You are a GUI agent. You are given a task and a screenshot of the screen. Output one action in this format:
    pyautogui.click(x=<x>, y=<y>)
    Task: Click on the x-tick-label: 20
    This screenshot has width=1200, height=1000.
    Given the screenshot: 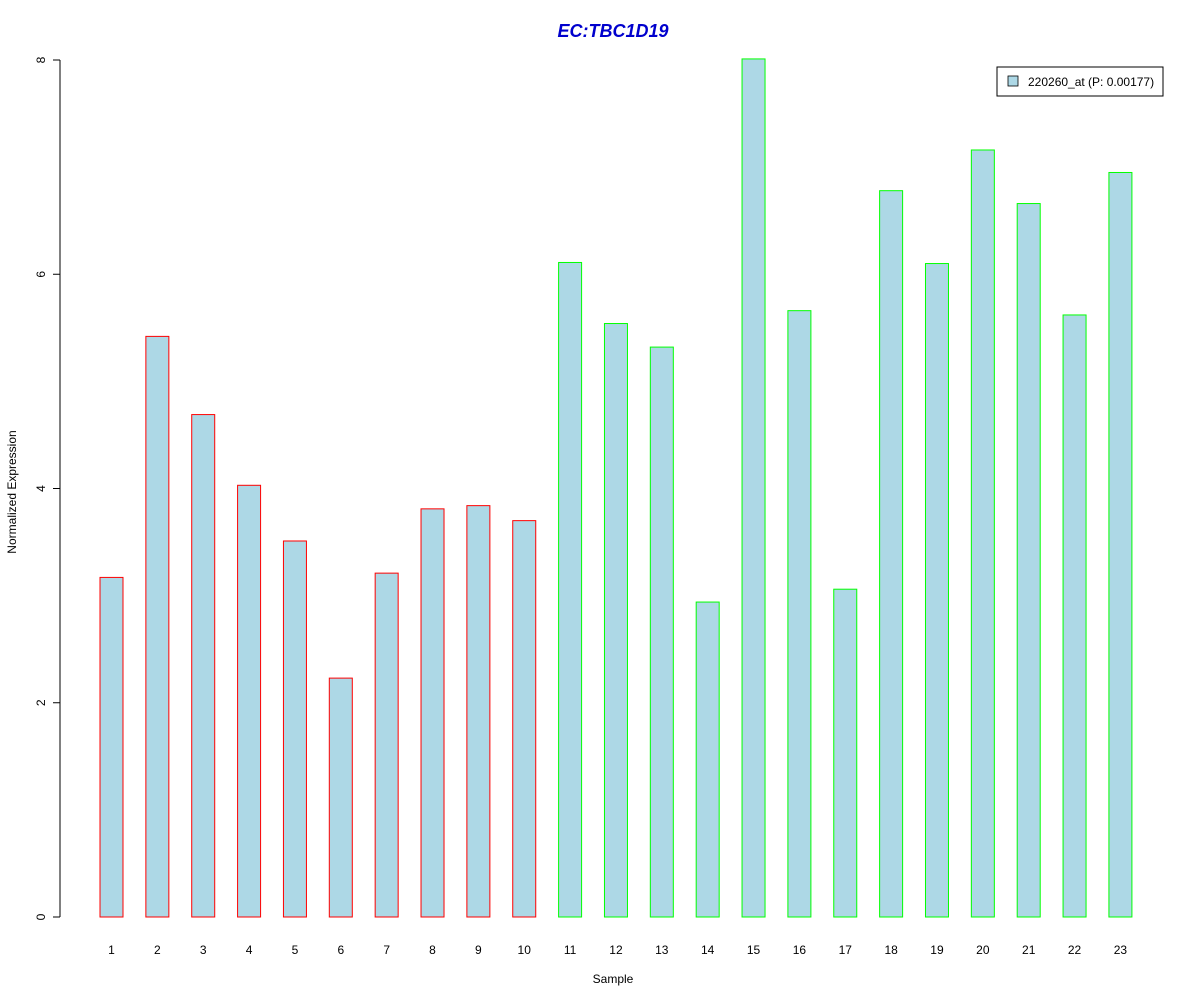 What is the action you would take?
    pyautogui.click(x=983, y=950)
    